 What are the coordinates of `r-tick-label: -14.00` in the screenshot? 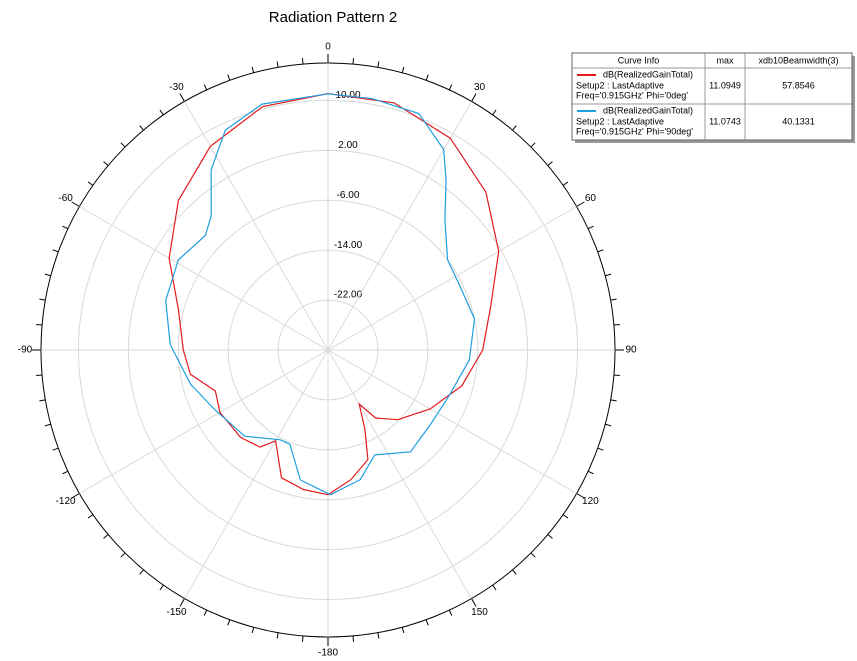 It's located at (348, 245).